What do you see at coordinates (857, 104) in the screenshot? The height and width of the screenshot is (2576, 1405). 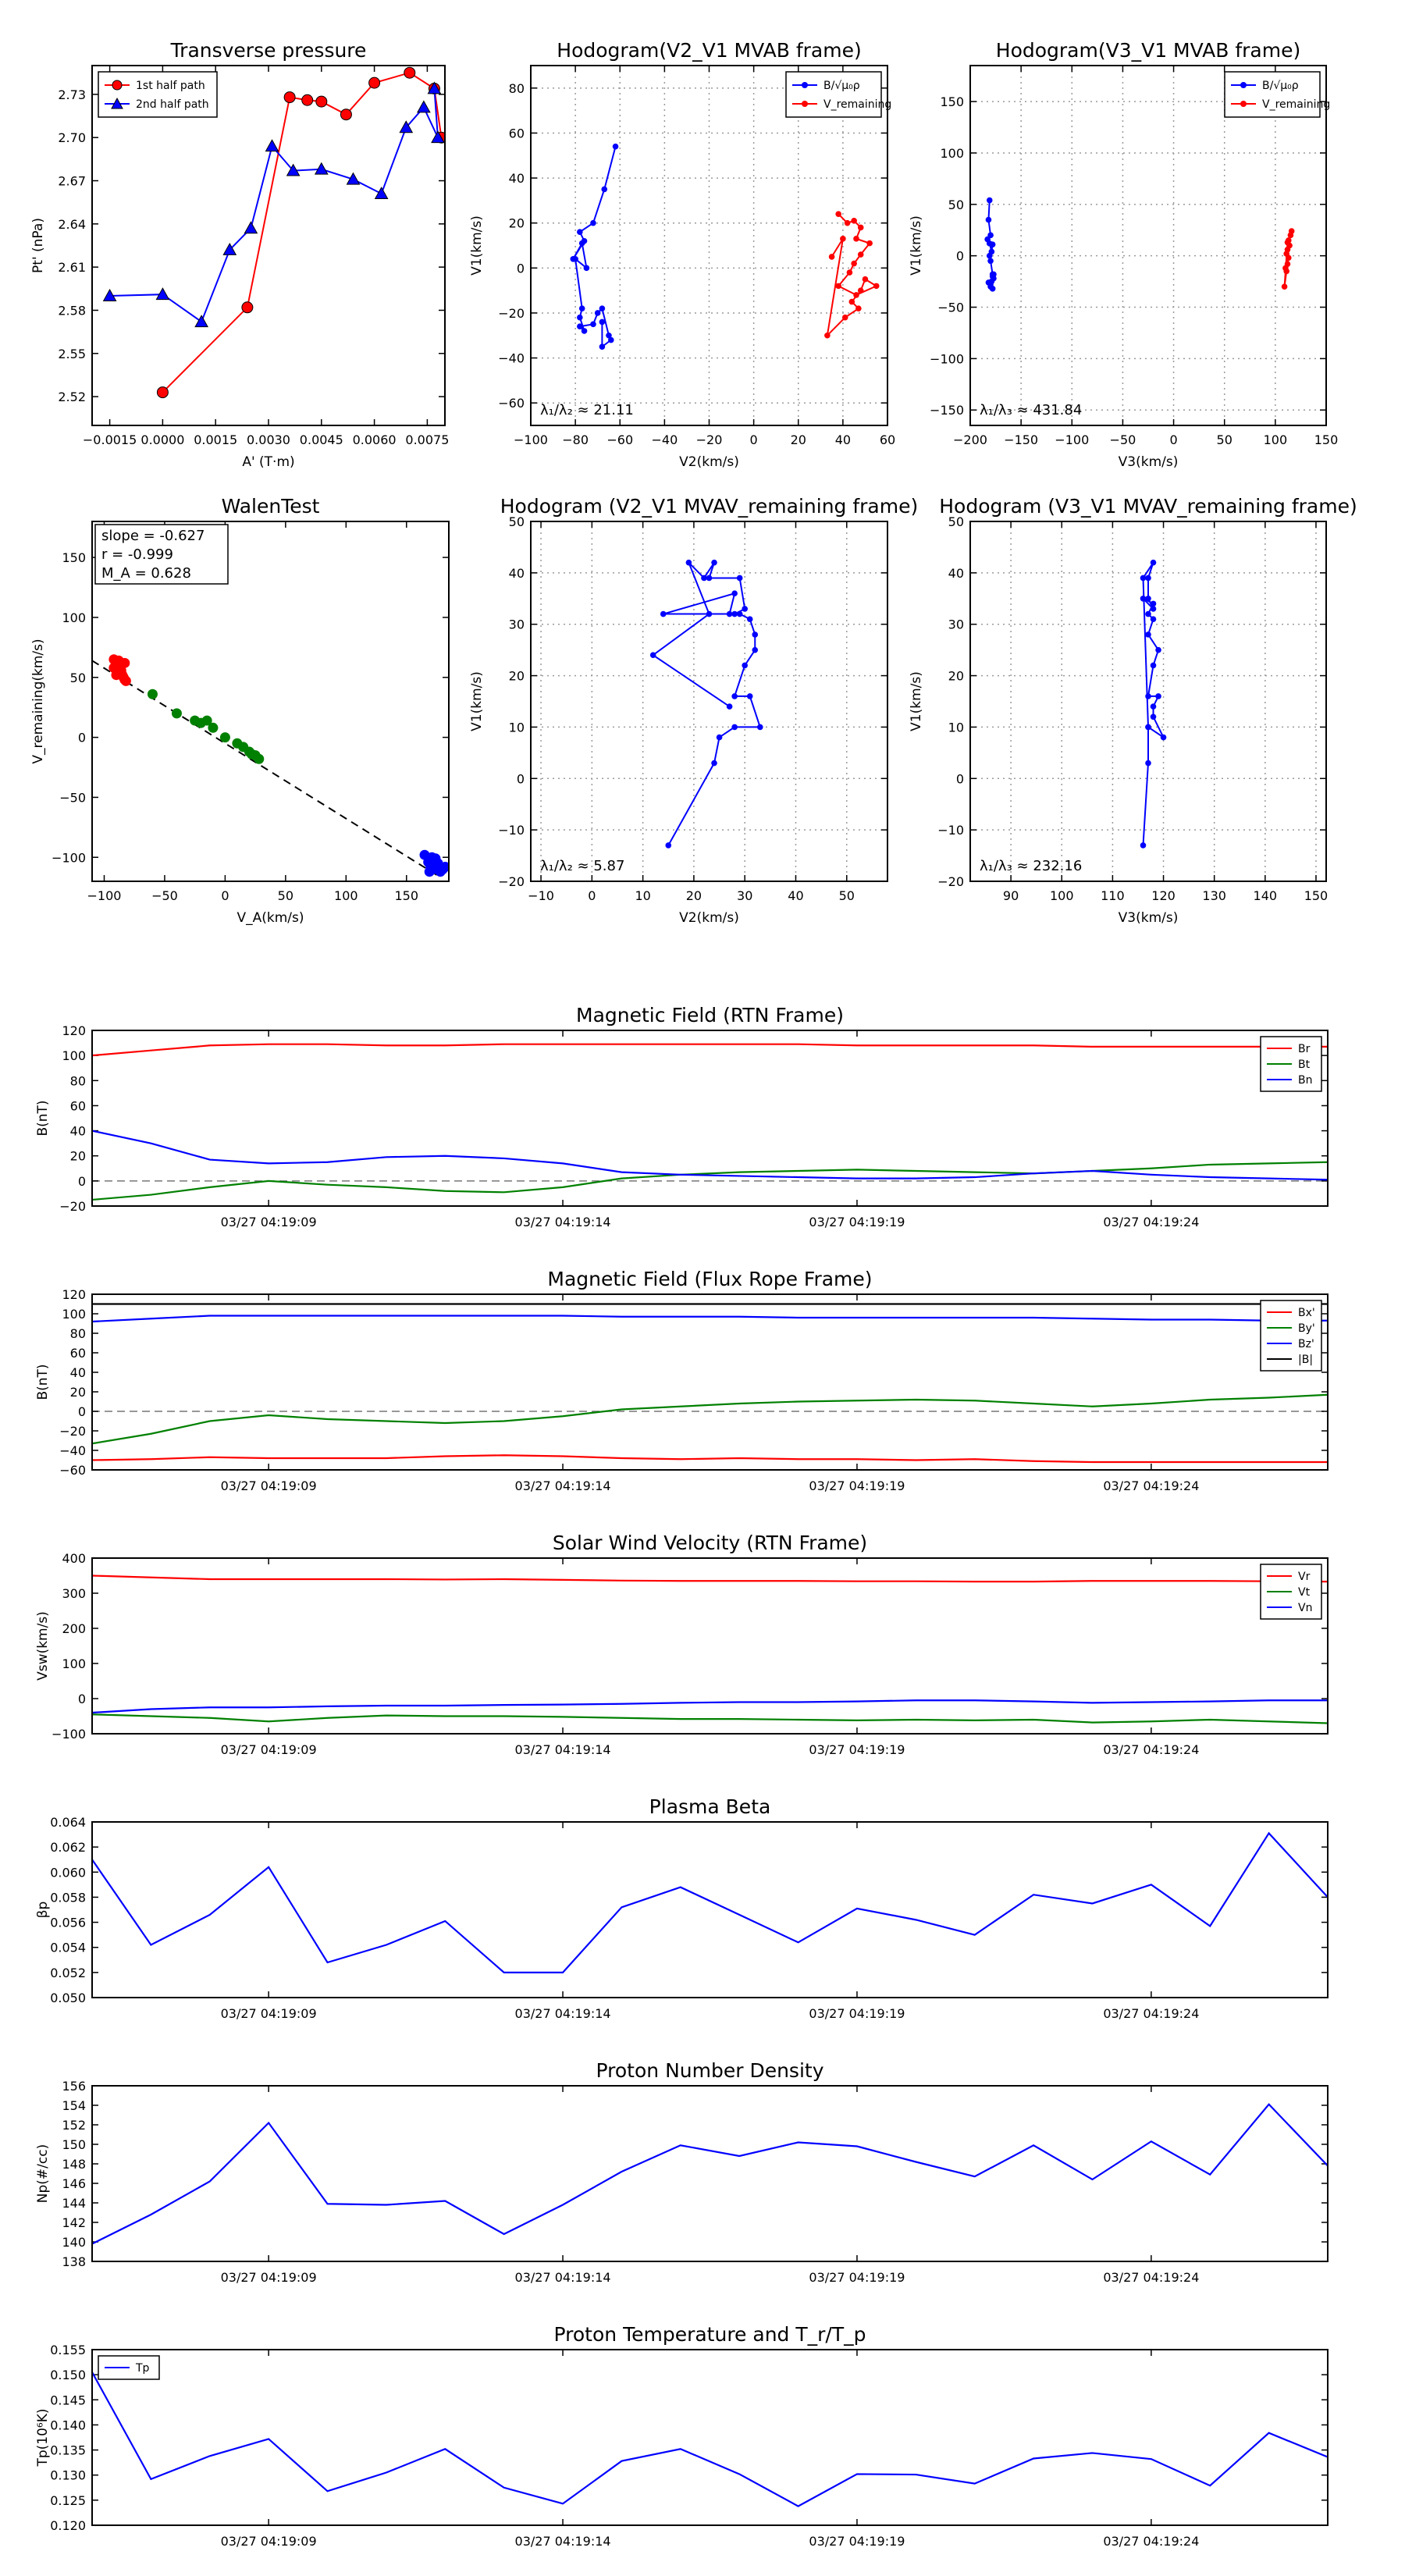 I see `p2-legend-label: V_remaining` at bounding box center [857, 104].